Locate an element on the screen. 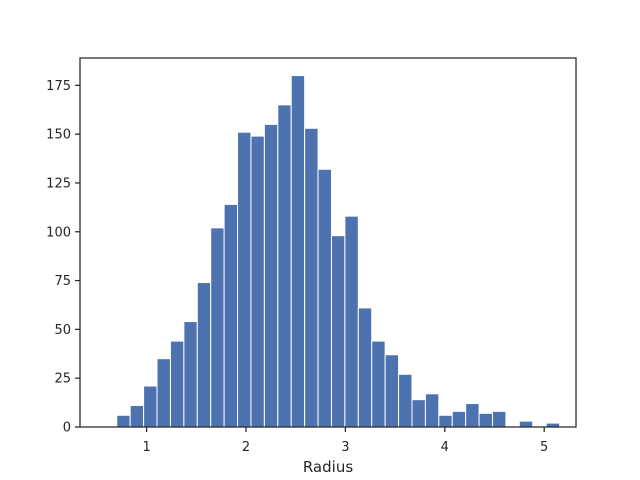  y-axis-ticks: 0 25 50 75 100 125 150 175 is located at coordinates (63, 257).